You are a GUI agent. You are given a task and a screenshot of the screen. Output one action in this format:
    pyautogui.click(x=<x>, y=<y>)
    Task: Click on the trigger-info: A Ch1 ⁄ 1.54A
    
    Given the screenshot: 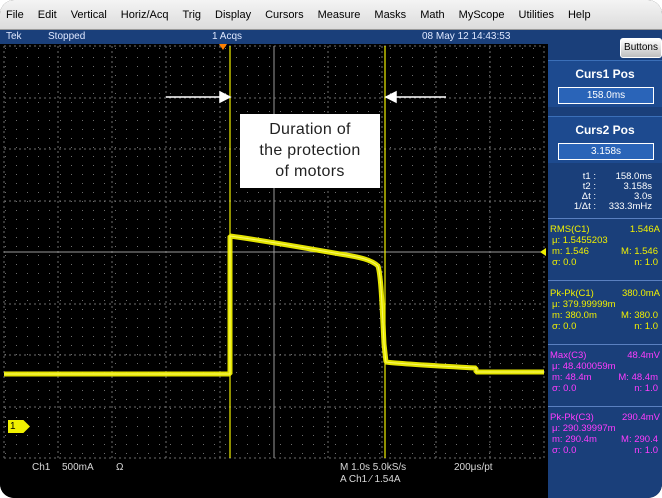 What is the action you would take?
    pyautogui.click(x=370, y=479)
    